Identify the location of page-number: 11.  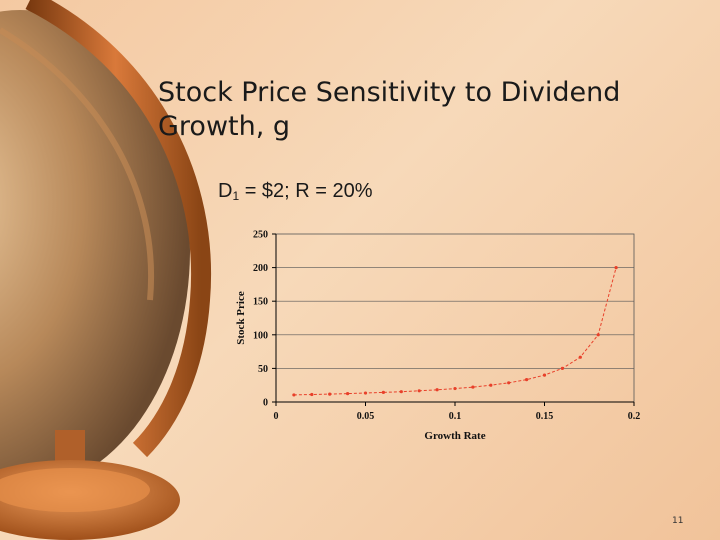
(678, 521).